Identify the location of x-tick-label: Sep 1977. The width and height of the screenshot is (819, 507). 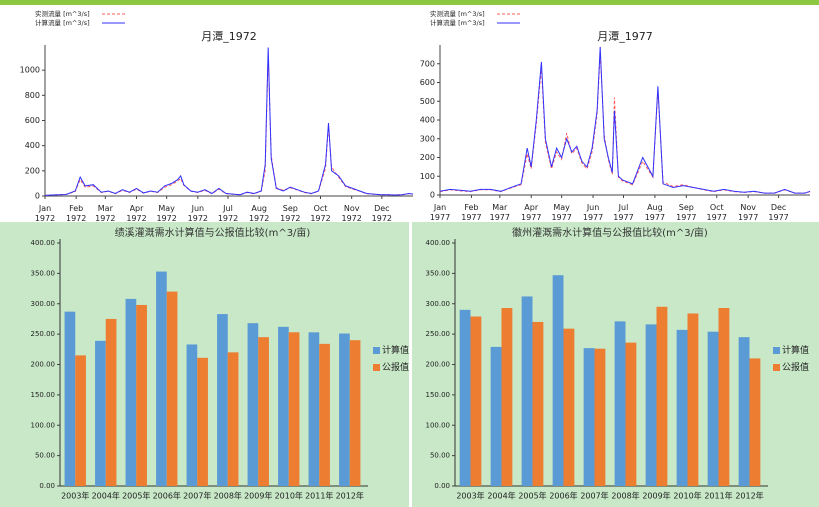
(686, 212).